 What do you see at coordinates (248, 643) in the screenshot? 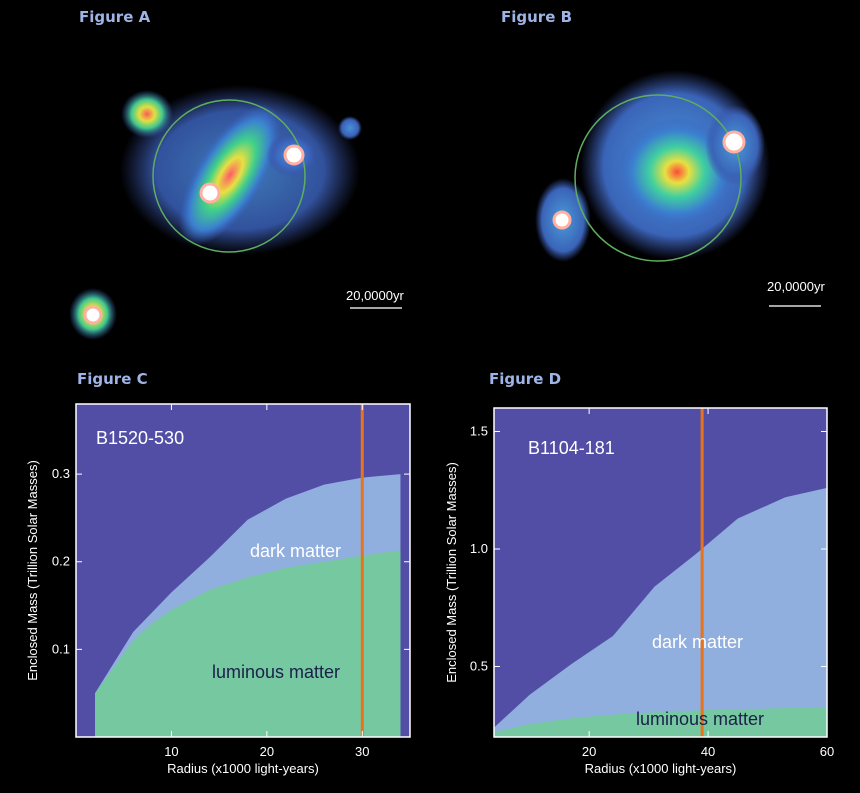
I see `figure-c-luminous-matter-area` at bounding box center [248, 643].